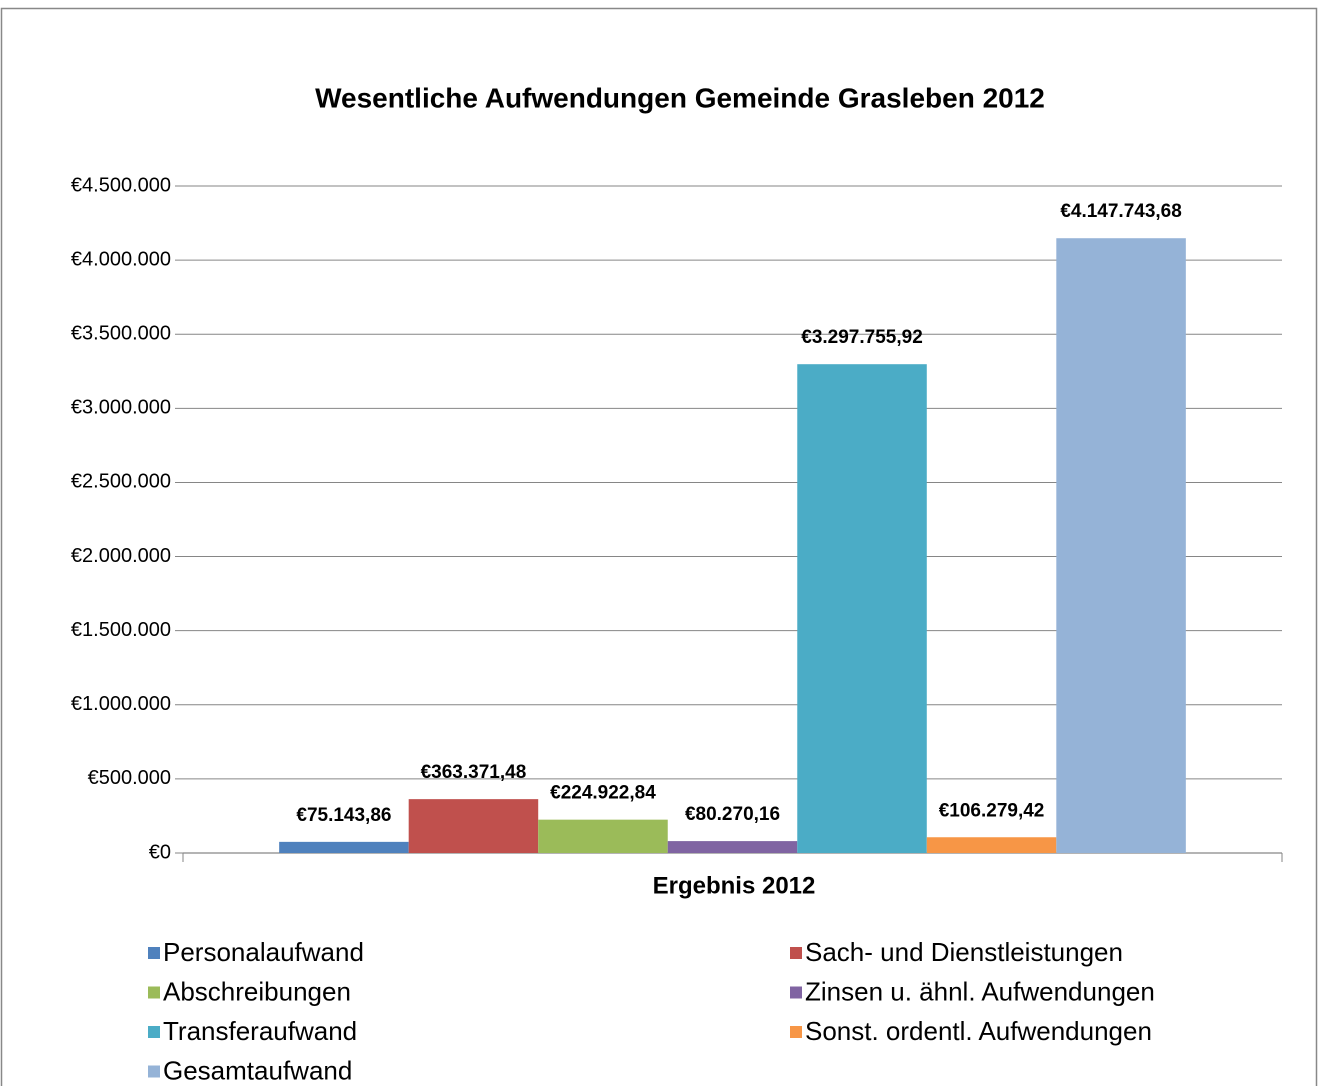  I want to click on y-tick-label: €4.500.000, so click(121, 185).